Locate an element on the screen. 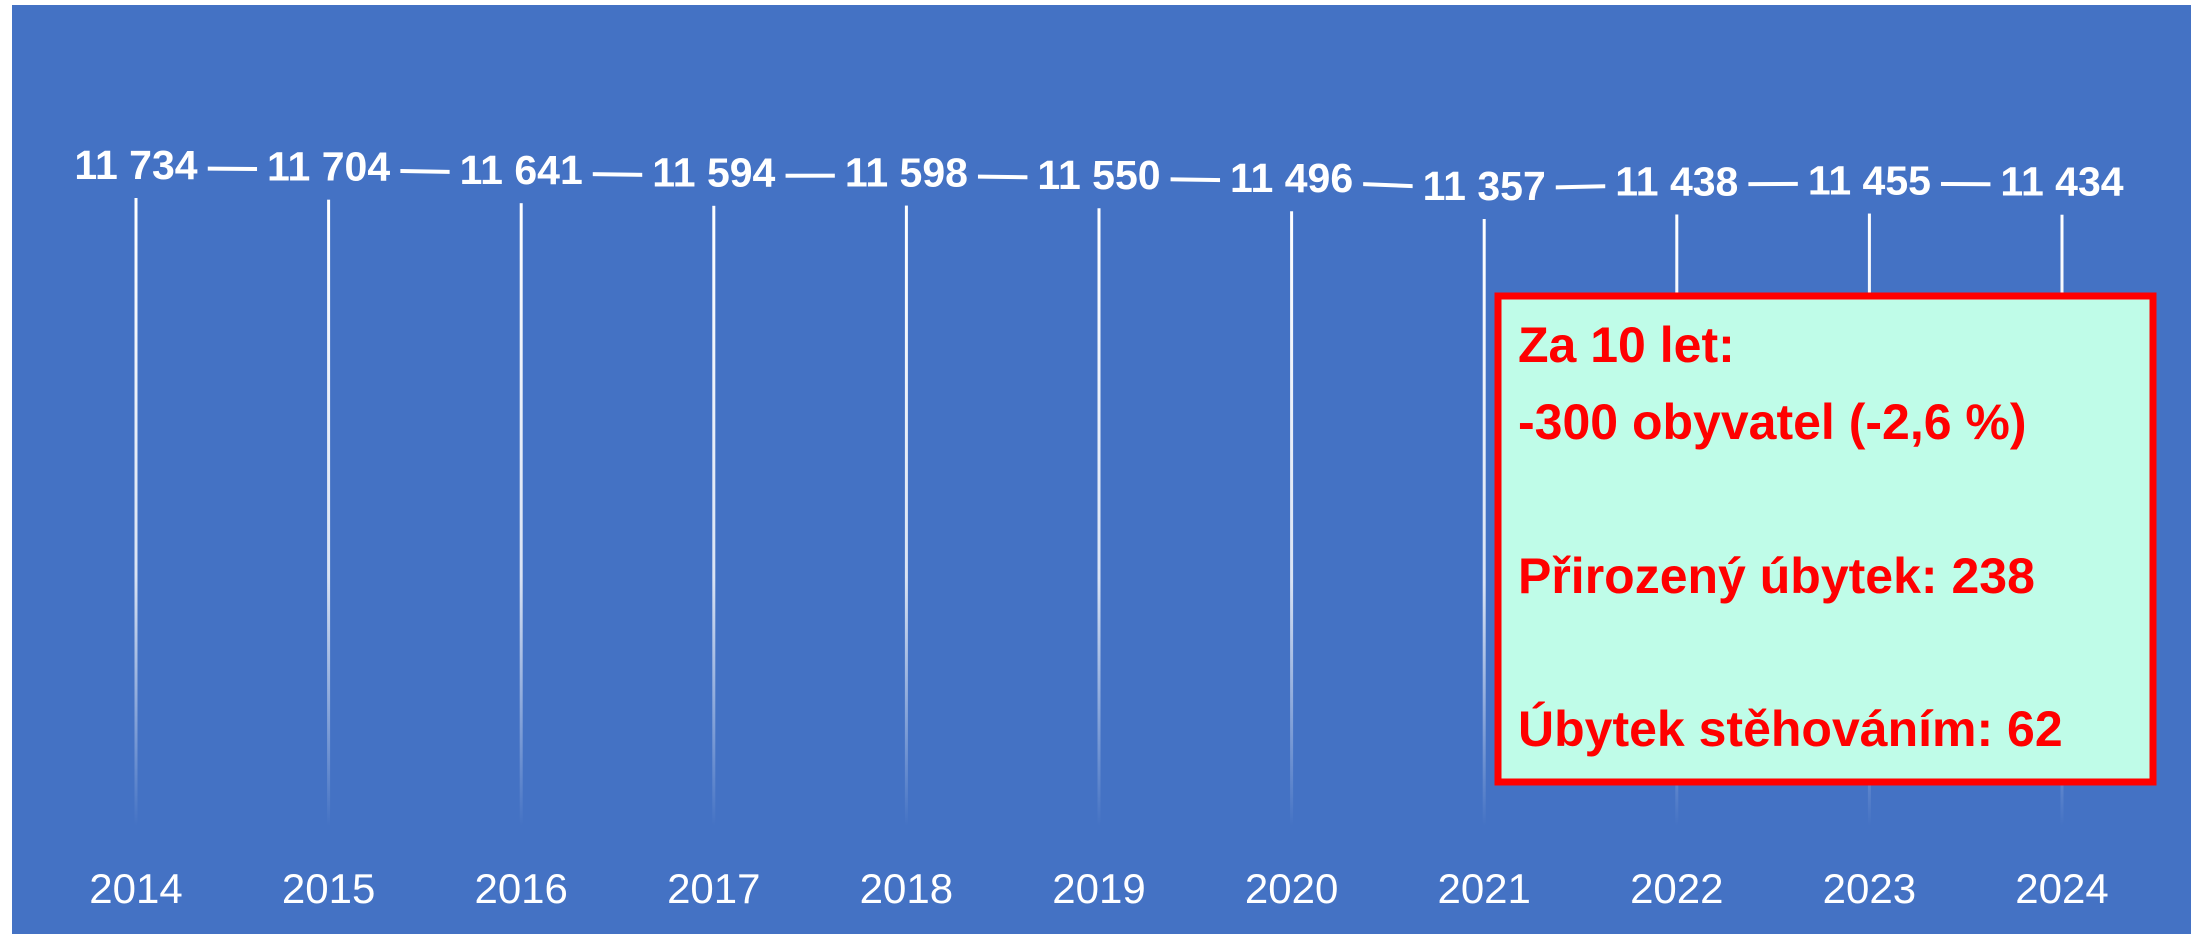 Image resolution: width=2191 pixels, height=934 pixels. data-label: 11 438 is located at coordinates (1676, 181).